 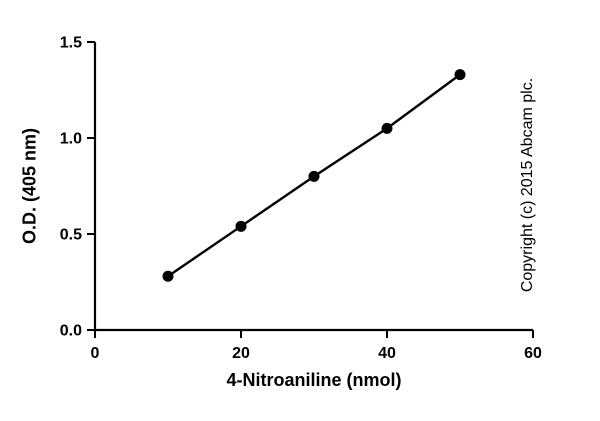 I want to click on x-tick-label: 40, so click(x=387, y=353).